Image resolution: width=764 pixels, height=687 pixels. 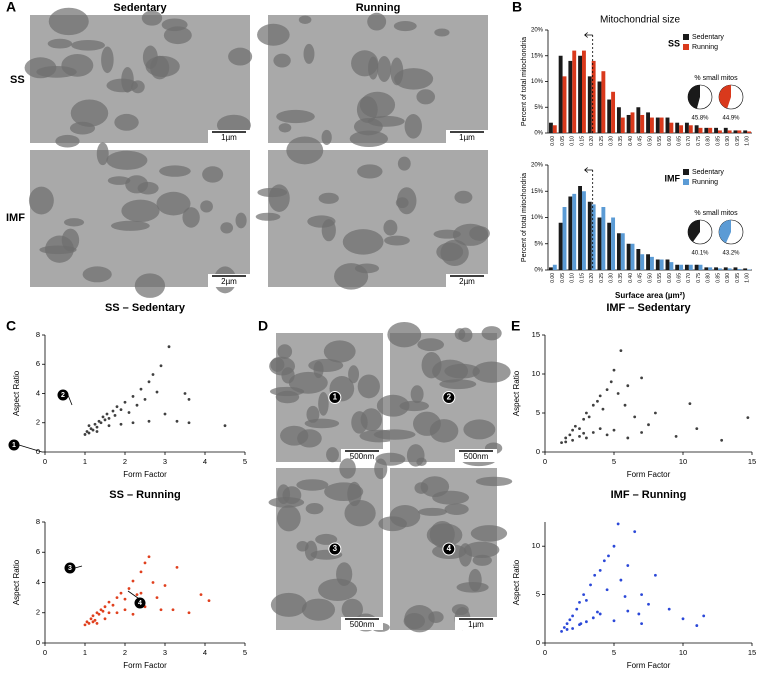 What do you see at coordinates (524, 217) in the screenshot?
I see `y-axis-label: Percent of total mitochondria` at bounding box center [524, 217].